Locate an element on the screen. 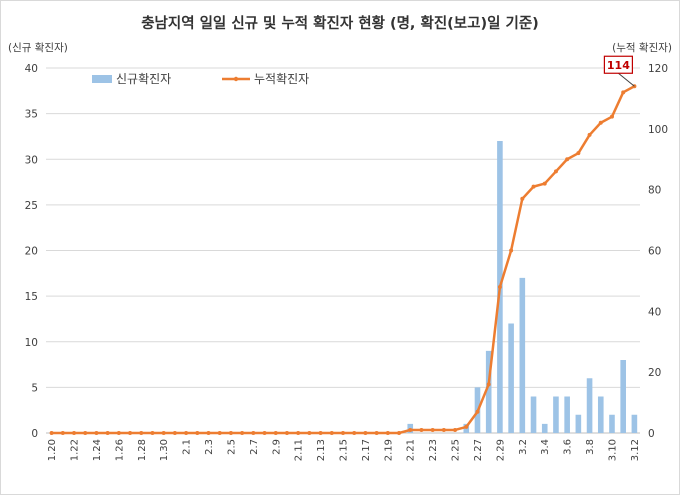 This screenshot has width=680, height=495. x-tick-label: 3.2 is located at coordinates (523, 447).